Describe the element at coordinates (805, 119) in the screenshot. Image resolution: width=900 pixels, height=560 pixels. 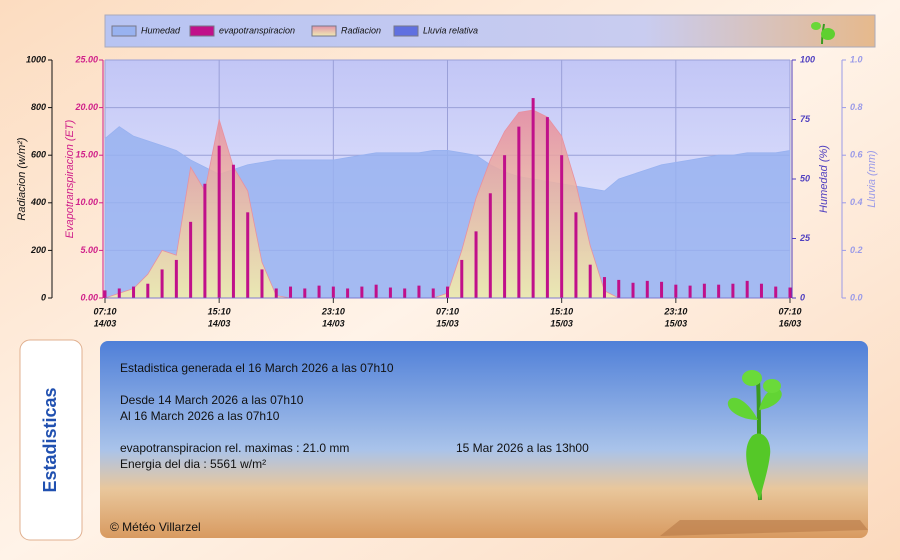
I see `y-tick-label: 75` at that location.